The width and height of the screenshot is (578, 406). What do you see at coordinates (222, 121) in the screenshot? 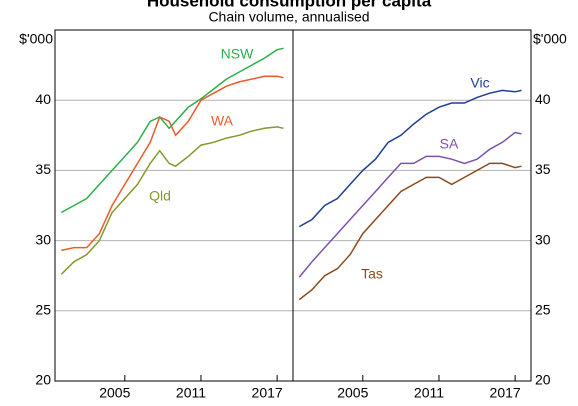
I see `series-label: WA` at bounding box center [222, 121].